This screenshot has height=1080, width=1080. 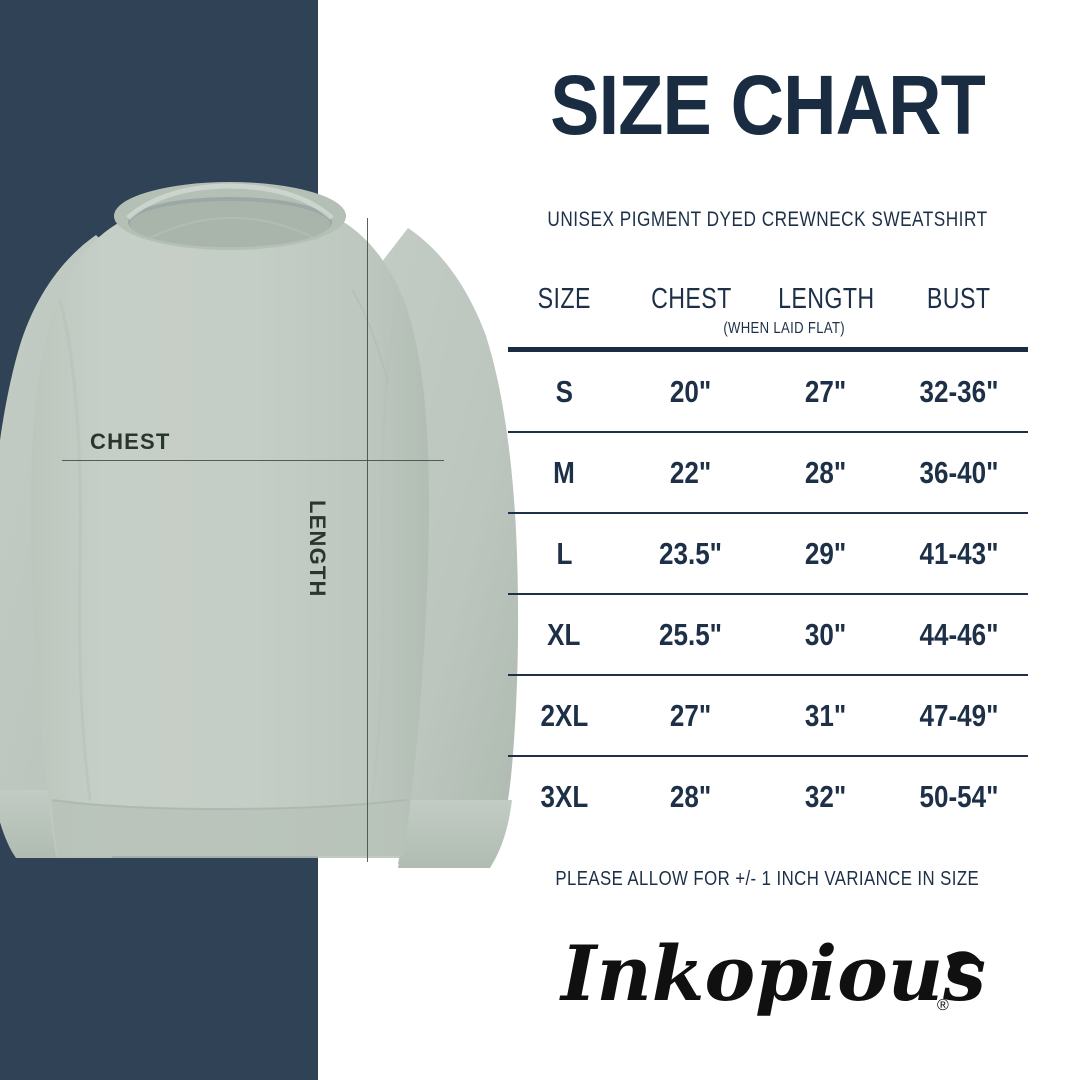 What do you see at coordinates (772, 973) in the screenshot?
I see `brand-wordmark-text: Inkopious` at bounding box center [772, 973].